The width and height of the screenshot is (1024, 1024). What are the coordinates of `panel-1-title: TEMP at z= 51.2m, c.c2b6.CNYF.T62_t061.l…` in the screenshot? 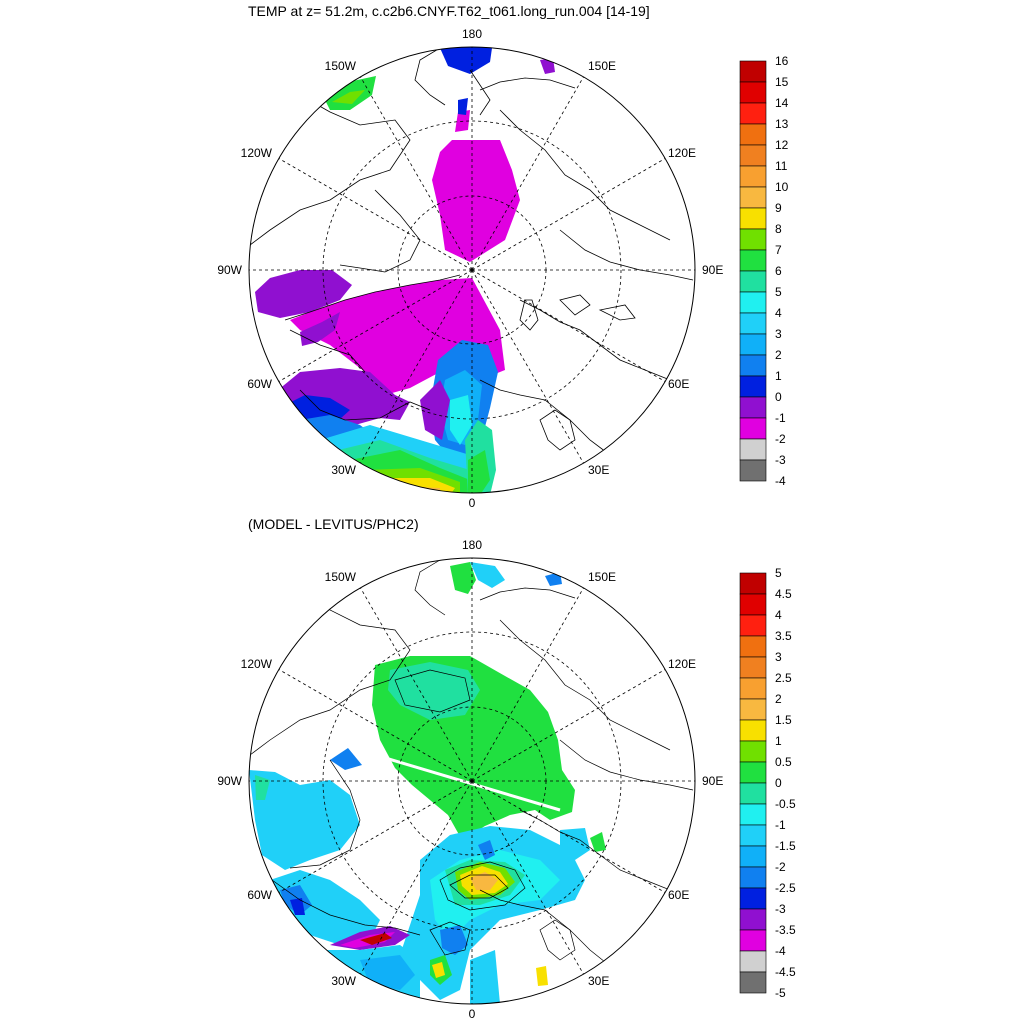 It's located at (449, 11).